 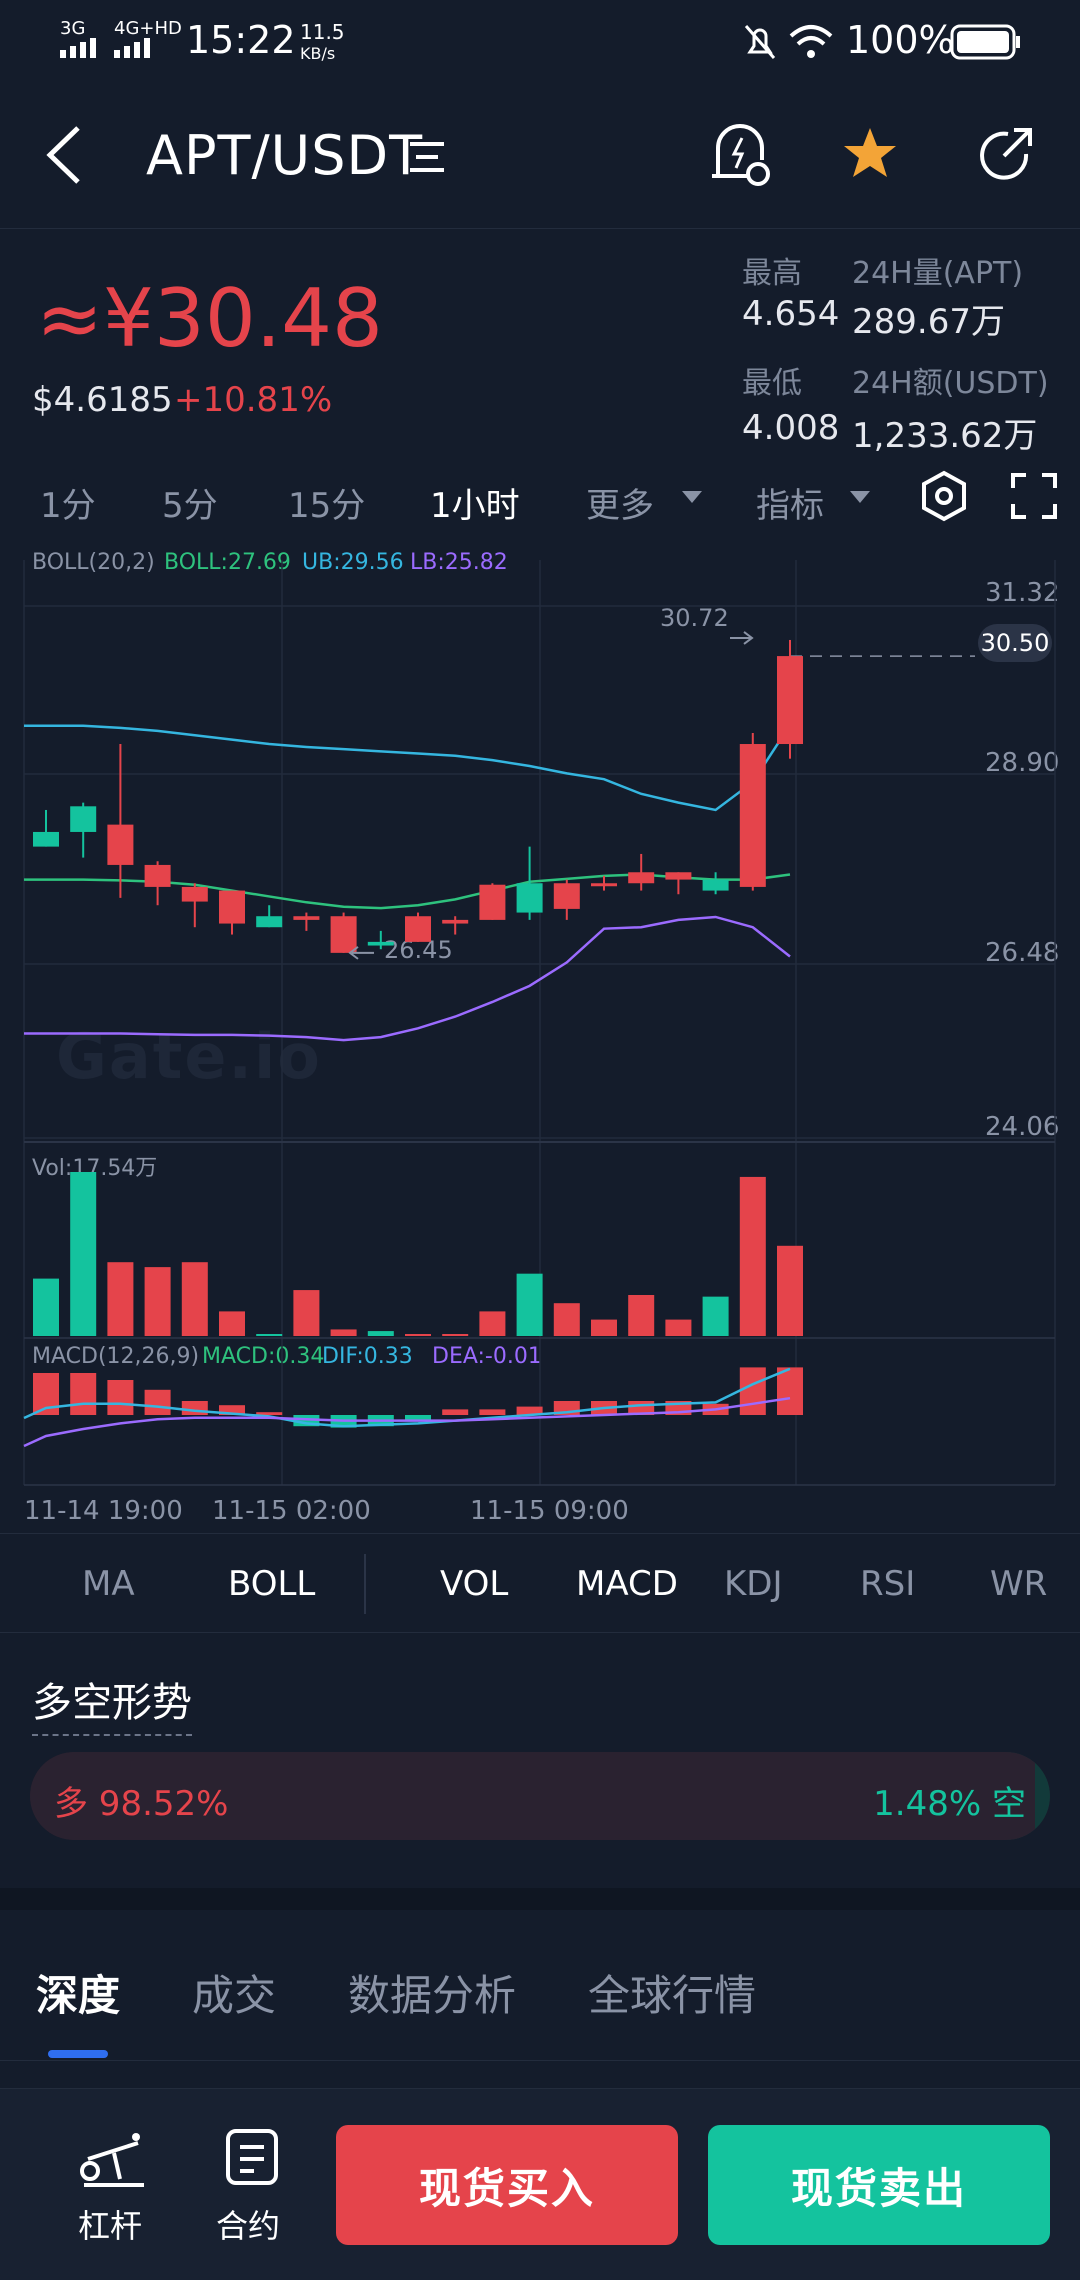 I want to click on tab-global: 全球行情, so click(x=672, y=1995).